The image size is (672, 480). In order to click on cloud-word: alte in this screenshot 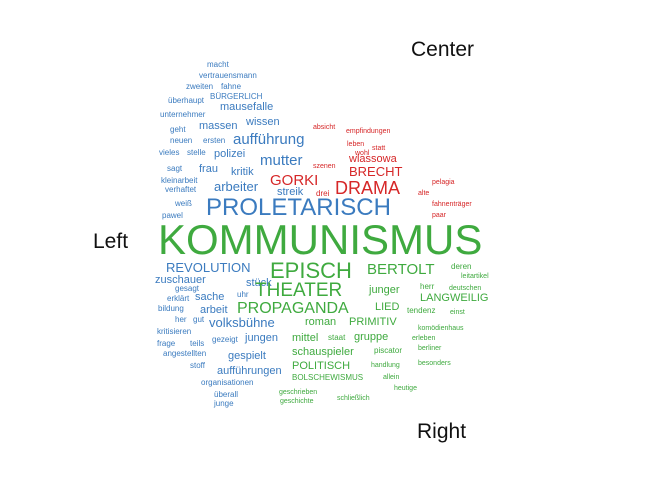, I will do `click(424, 193)`.